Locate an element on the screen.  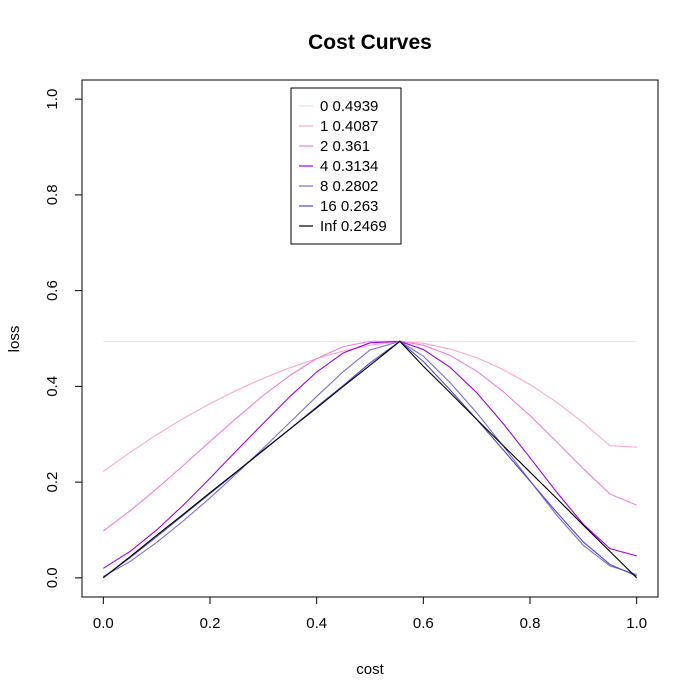
x-axis-label: cost is located at coordinates (370, 669).